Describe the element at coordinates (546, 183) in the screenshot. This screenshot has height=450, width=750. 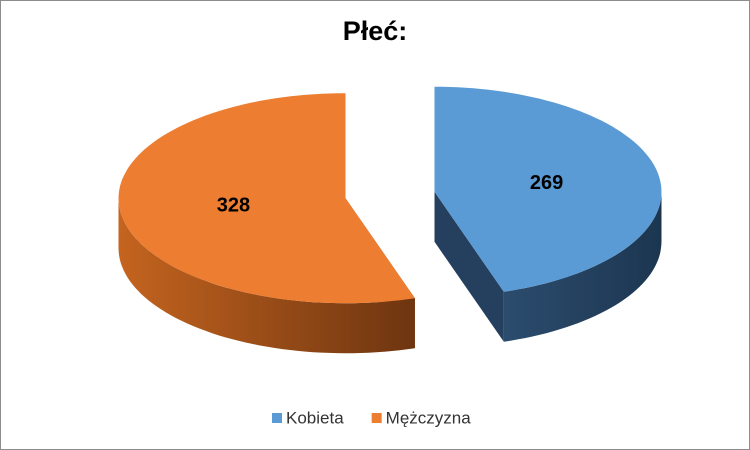
I see `data-label: 269` at that location.